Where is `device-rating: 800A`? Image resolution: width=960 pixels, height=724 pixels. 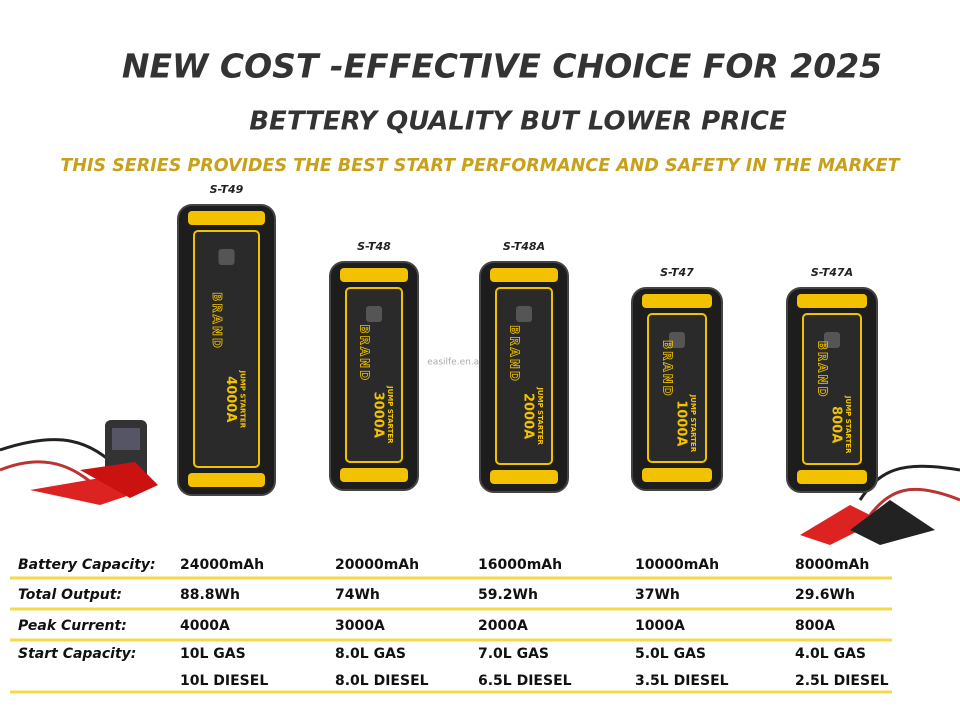
device-rating: 800A is located at coordinates (836, 424).